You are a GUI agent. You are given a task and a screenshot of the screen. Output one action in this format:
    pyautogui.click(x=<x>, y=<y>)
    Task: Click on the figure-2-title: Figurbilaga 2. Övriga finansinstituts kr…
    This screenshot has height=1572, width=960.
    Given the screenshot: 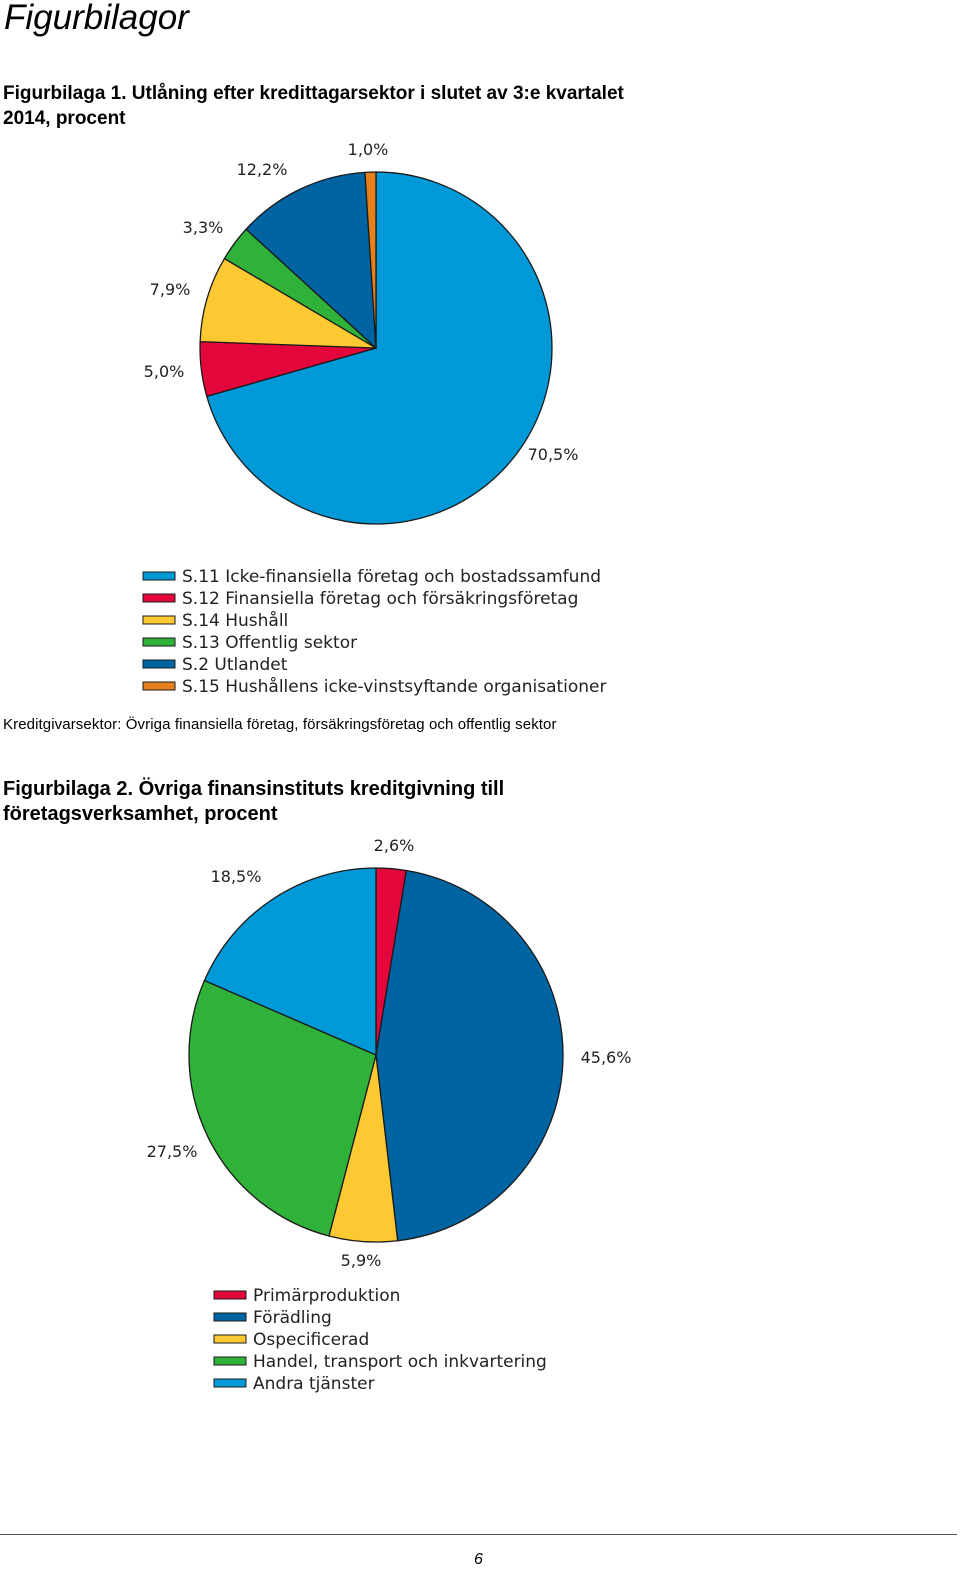 What is the action you would take?
    pyautogui.click(x=253, y=802)
    